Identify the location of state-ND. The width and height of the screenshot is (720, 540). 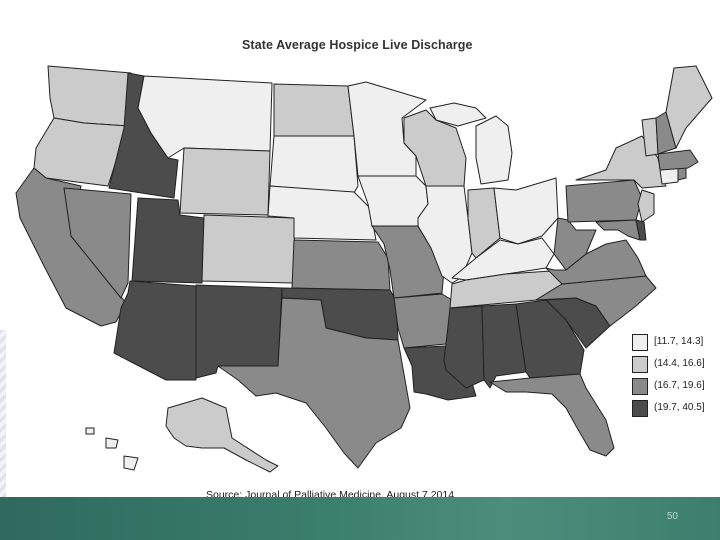
(314, 110).